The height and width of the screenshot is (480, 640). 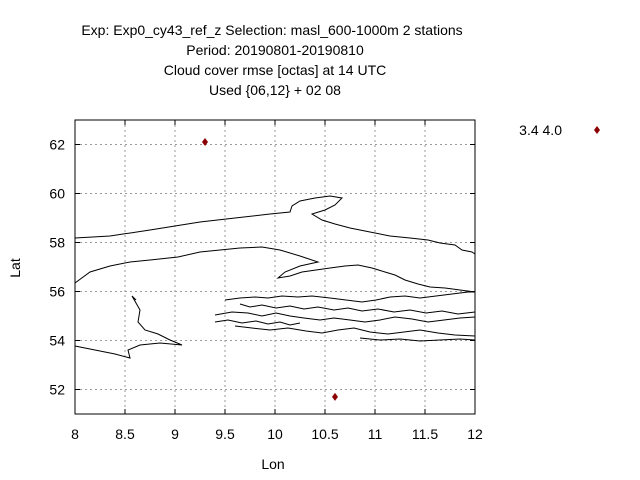 I want to click on x-axis-label: Lon, so click(x=272, y=464).